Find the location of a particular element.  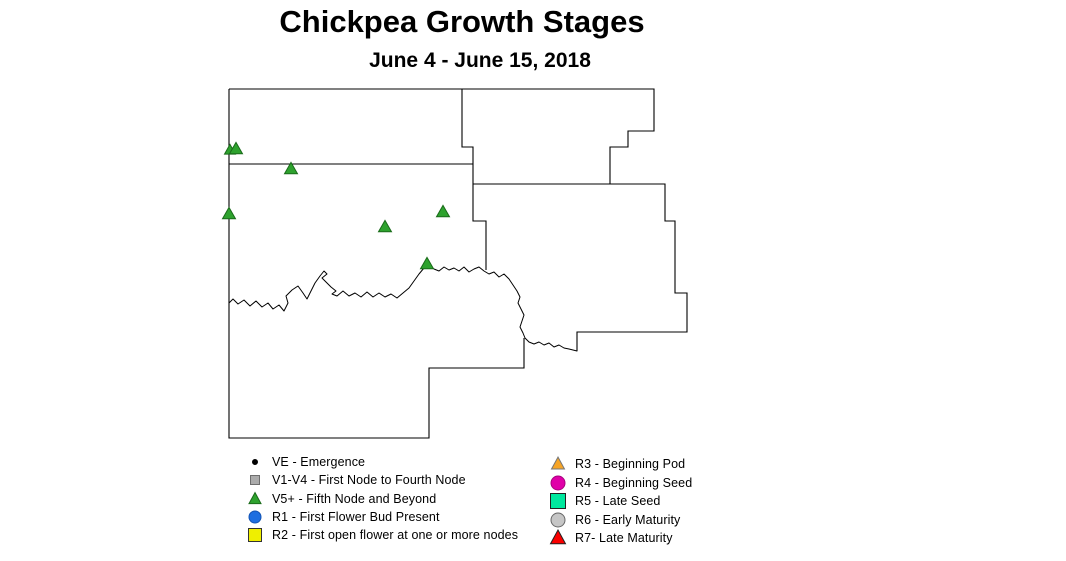

r2-square-icon is located at coordinates (255, 535).